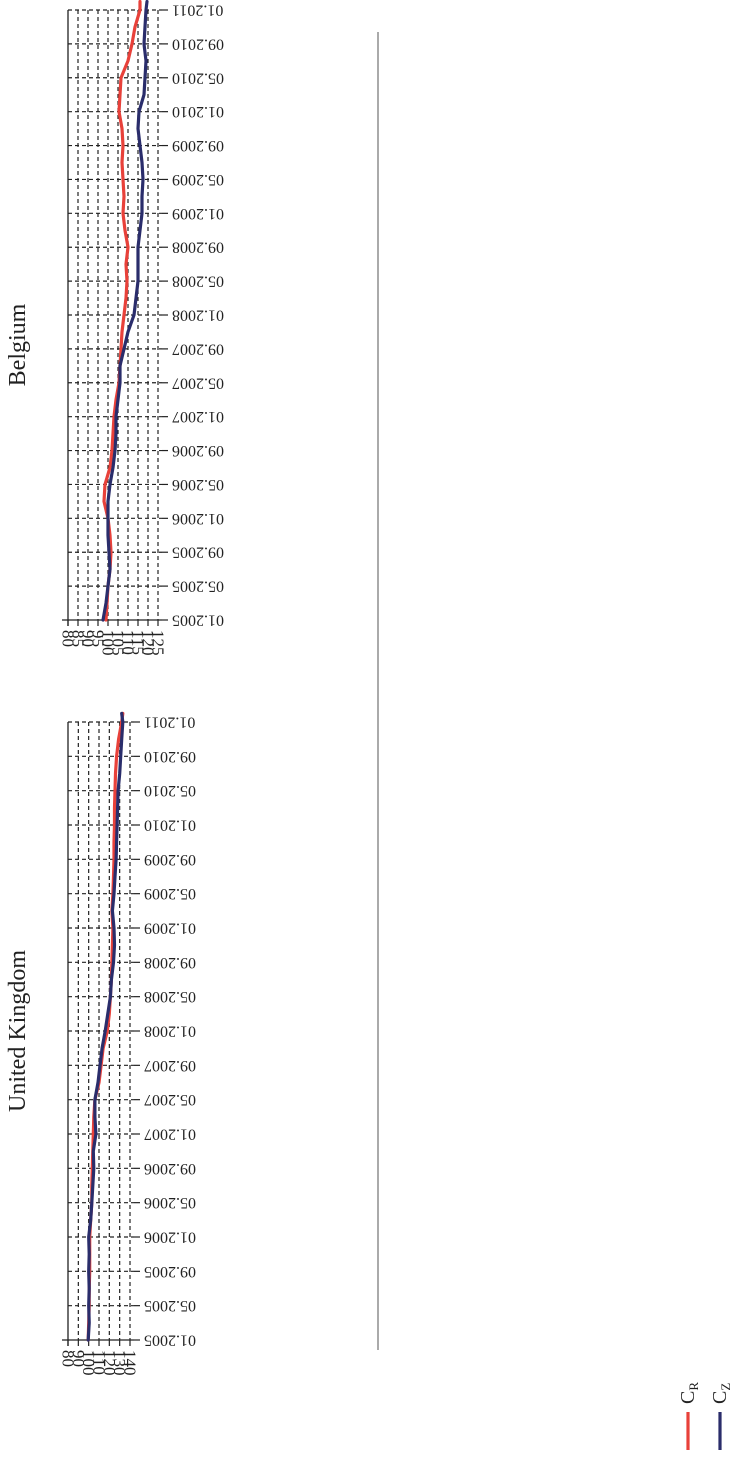 The image size is (740, 1461). What do you see at coordinates (705, 1416) in the screenshot?
I see `legend: CR CZ` at bounding box center [705, 1416].